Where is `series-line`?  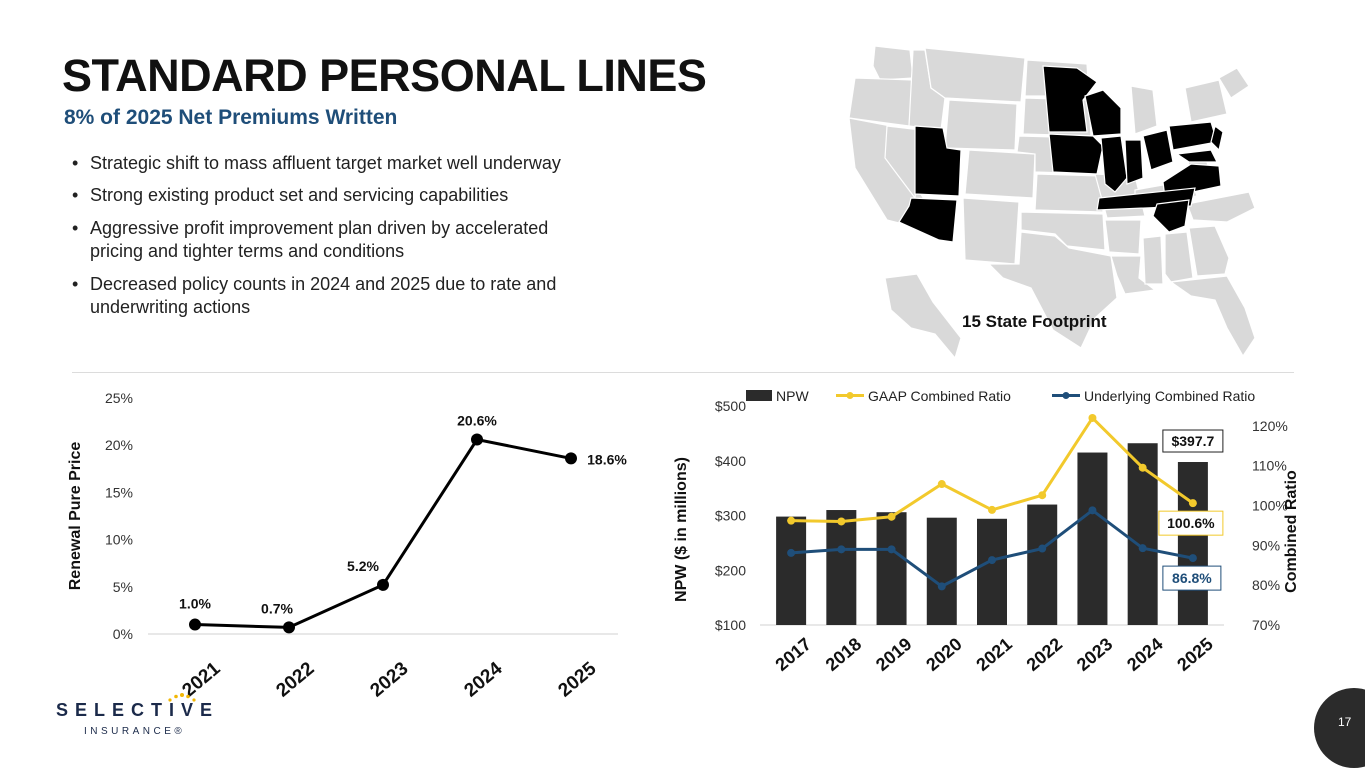
series-line is located at coordinates (383, 533).